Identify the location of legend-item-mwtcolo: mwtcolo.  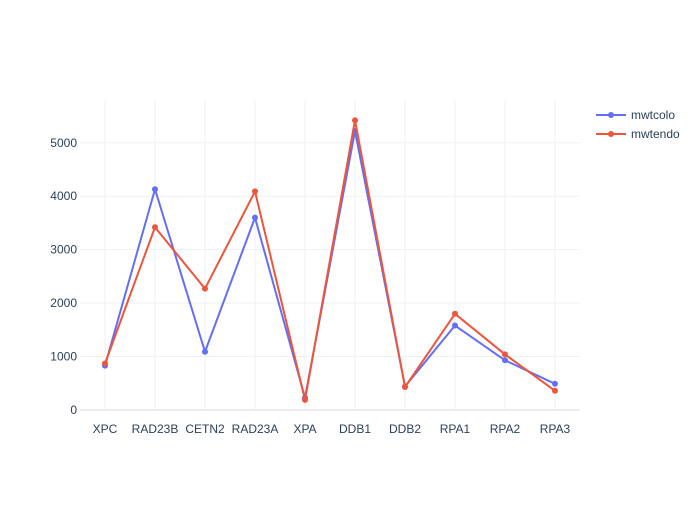
(635, 115).